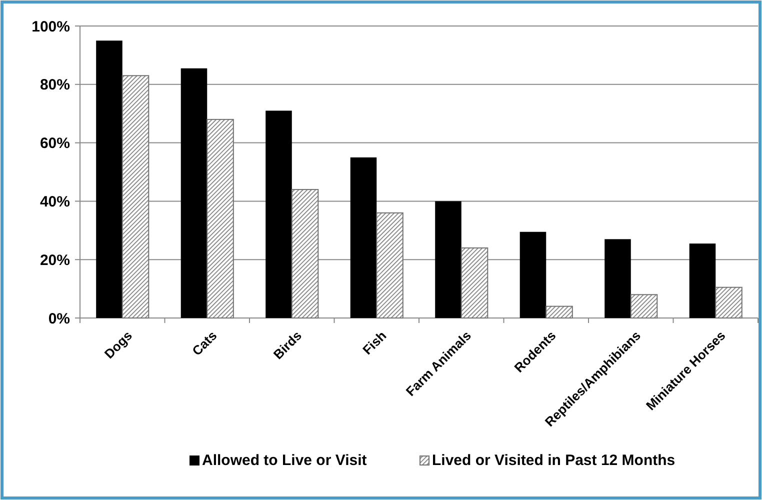 This screenshot has height=500, width=762. Describe the element at coordinates (55, 143) in the screenshot. I see `y-tick-label: 60%` at that location.